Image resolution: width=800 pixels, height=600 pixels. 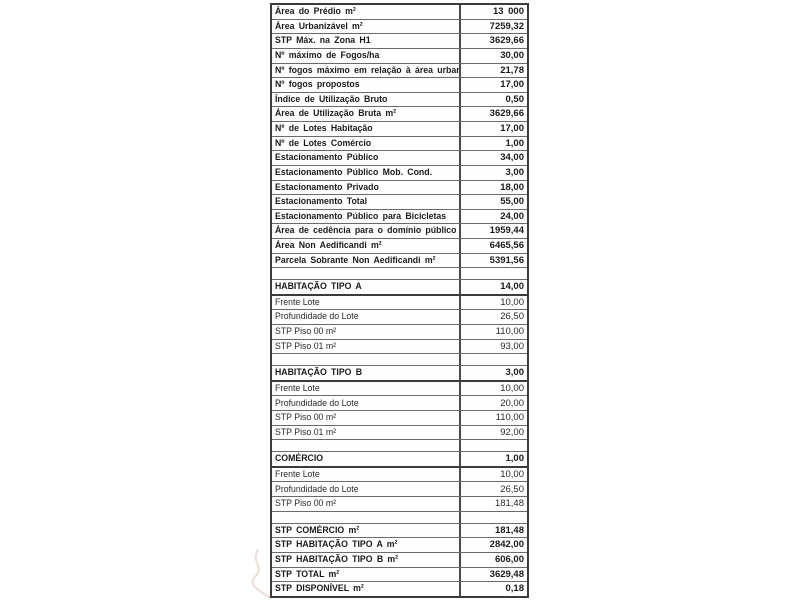 What do you see at coordinates (509, 559) in the screenshot?
I see `row-value: 606,00` at bounding box center [509, 559].